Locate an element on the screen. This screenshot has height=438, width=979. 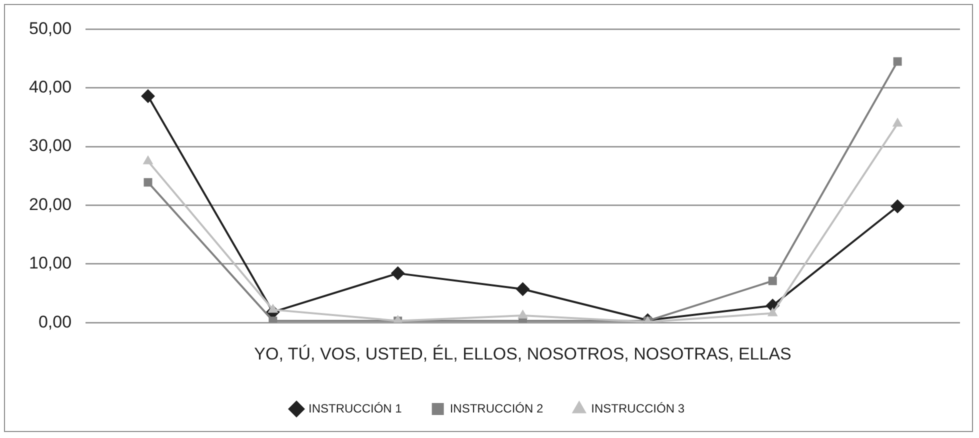
y-tick-label: 30,00 is located at coordinates (50, 146).